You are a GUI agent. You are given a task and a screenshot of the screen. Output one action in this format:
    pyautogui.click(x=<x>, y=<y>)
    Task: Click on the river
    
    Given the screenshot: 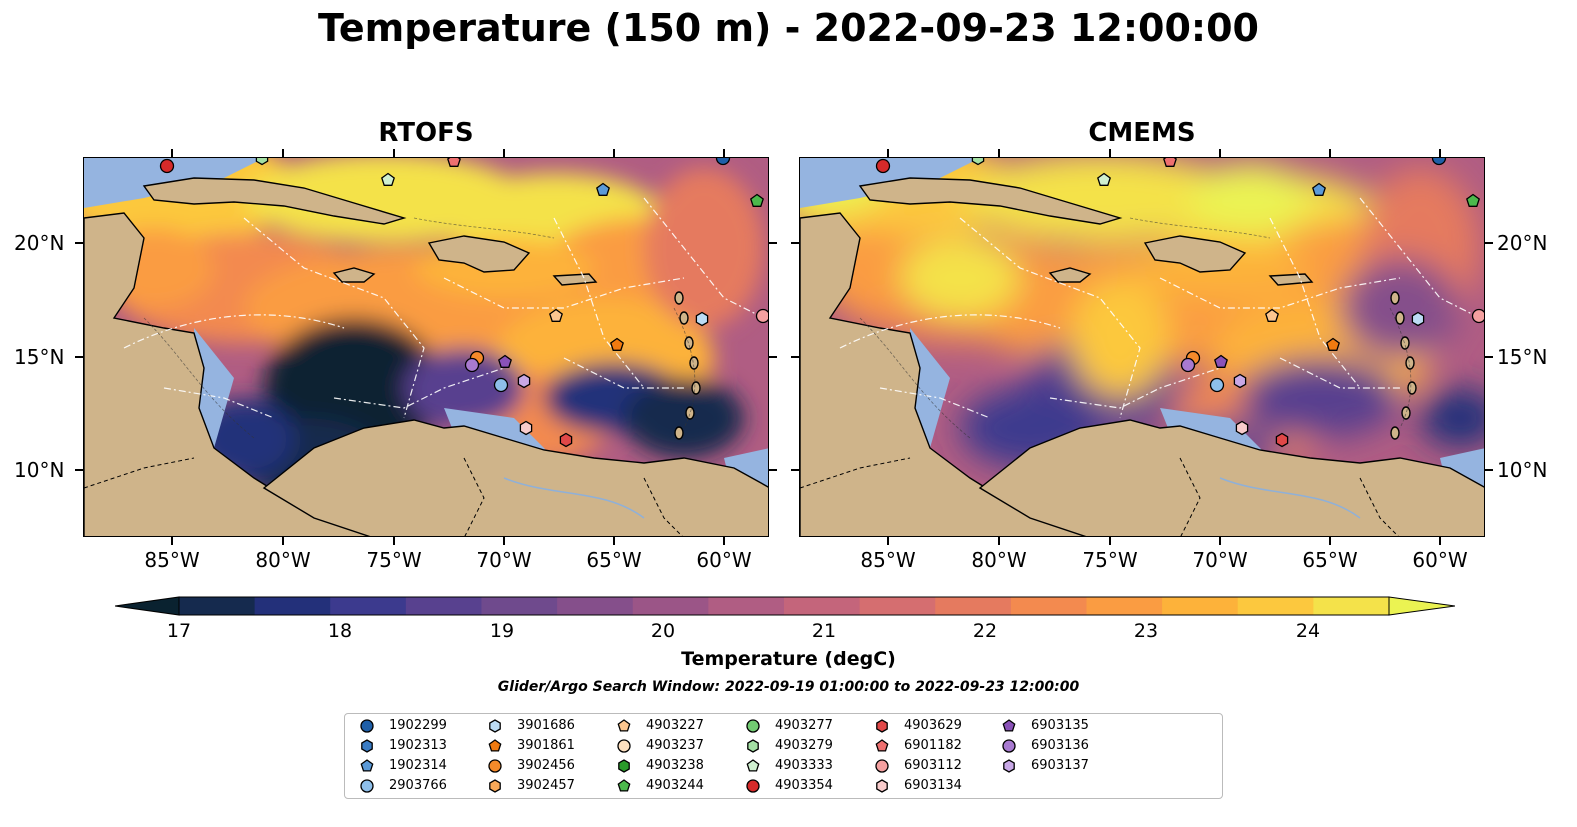 What is the action you would take?
    pyautogui.click(x=1290, y=498)
    